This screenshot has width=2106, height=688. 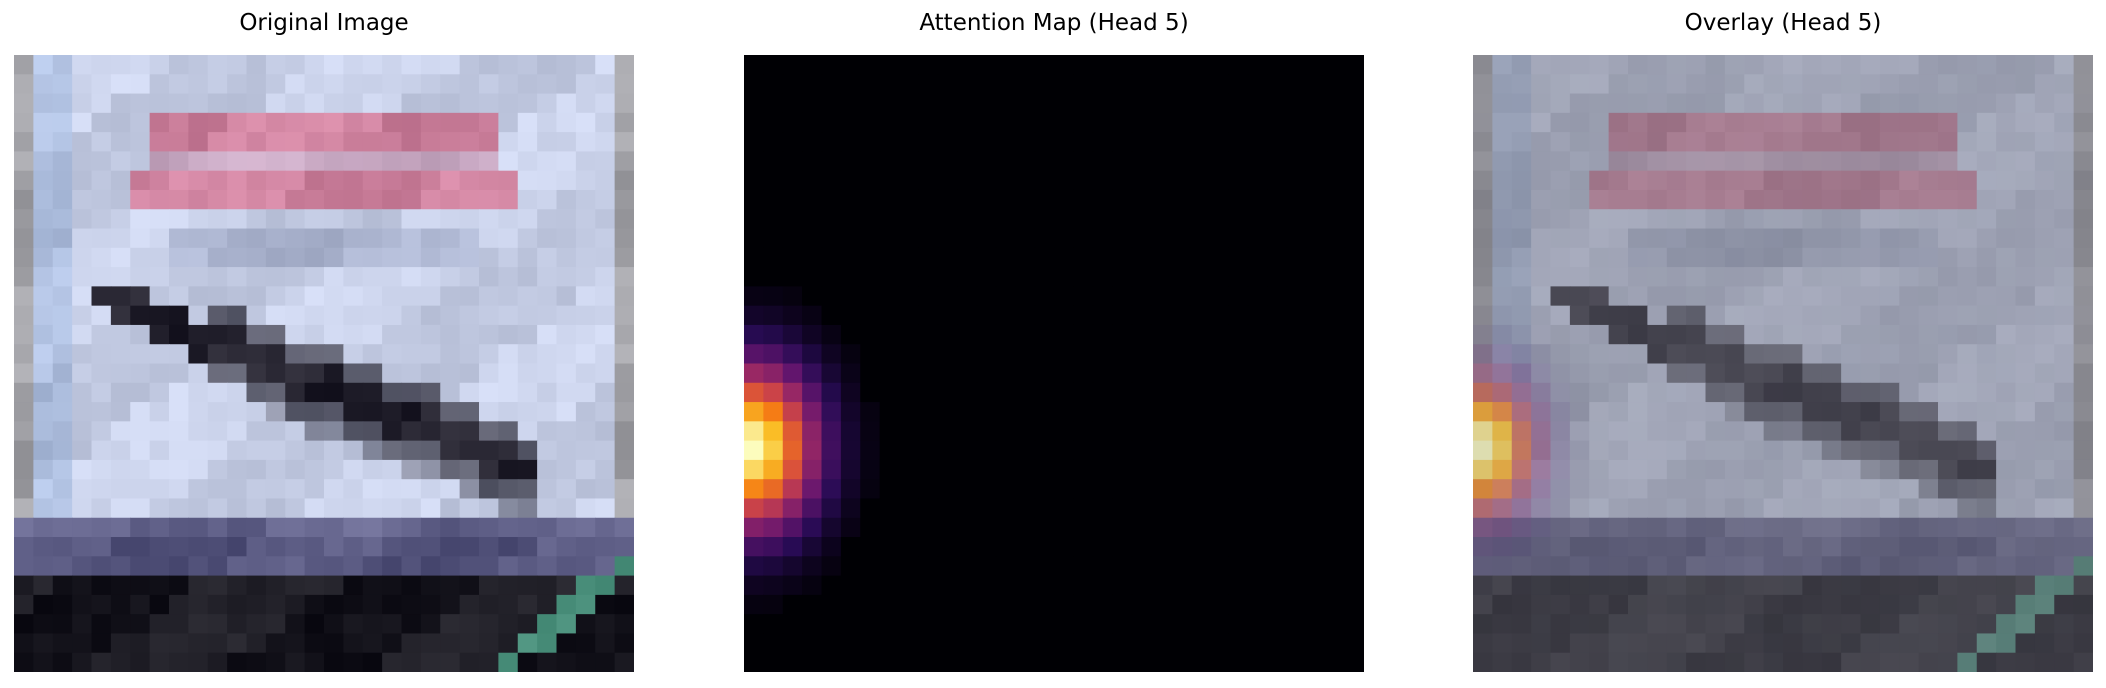 What do you see at coordinates (324, 23) in the screenshot?
I see `panel-title-original: Original Image` at bounding box center [324, 23].